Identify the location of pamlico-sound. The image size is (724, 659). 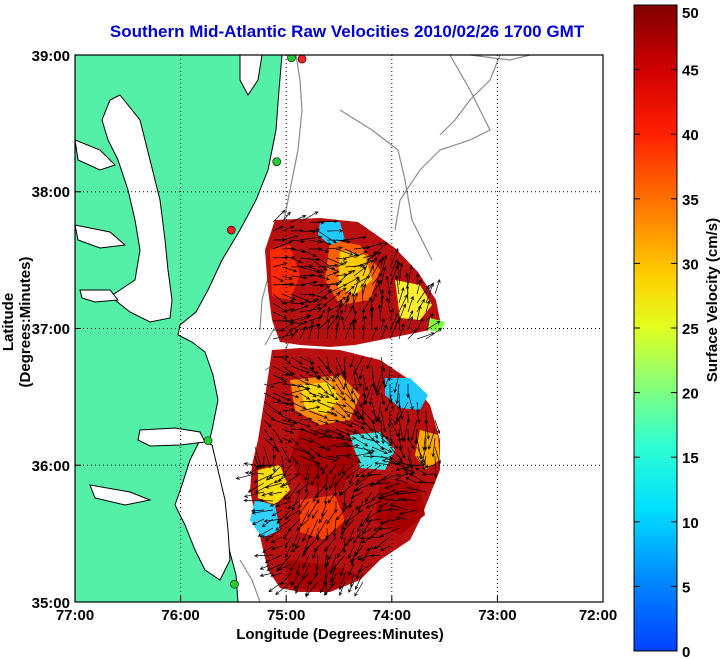
(202, 510).